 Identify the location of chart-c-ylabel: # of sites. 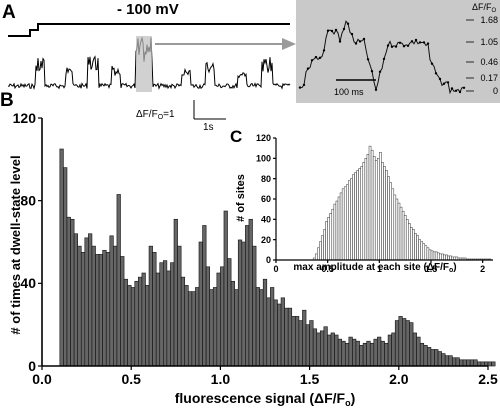
(241, 198).